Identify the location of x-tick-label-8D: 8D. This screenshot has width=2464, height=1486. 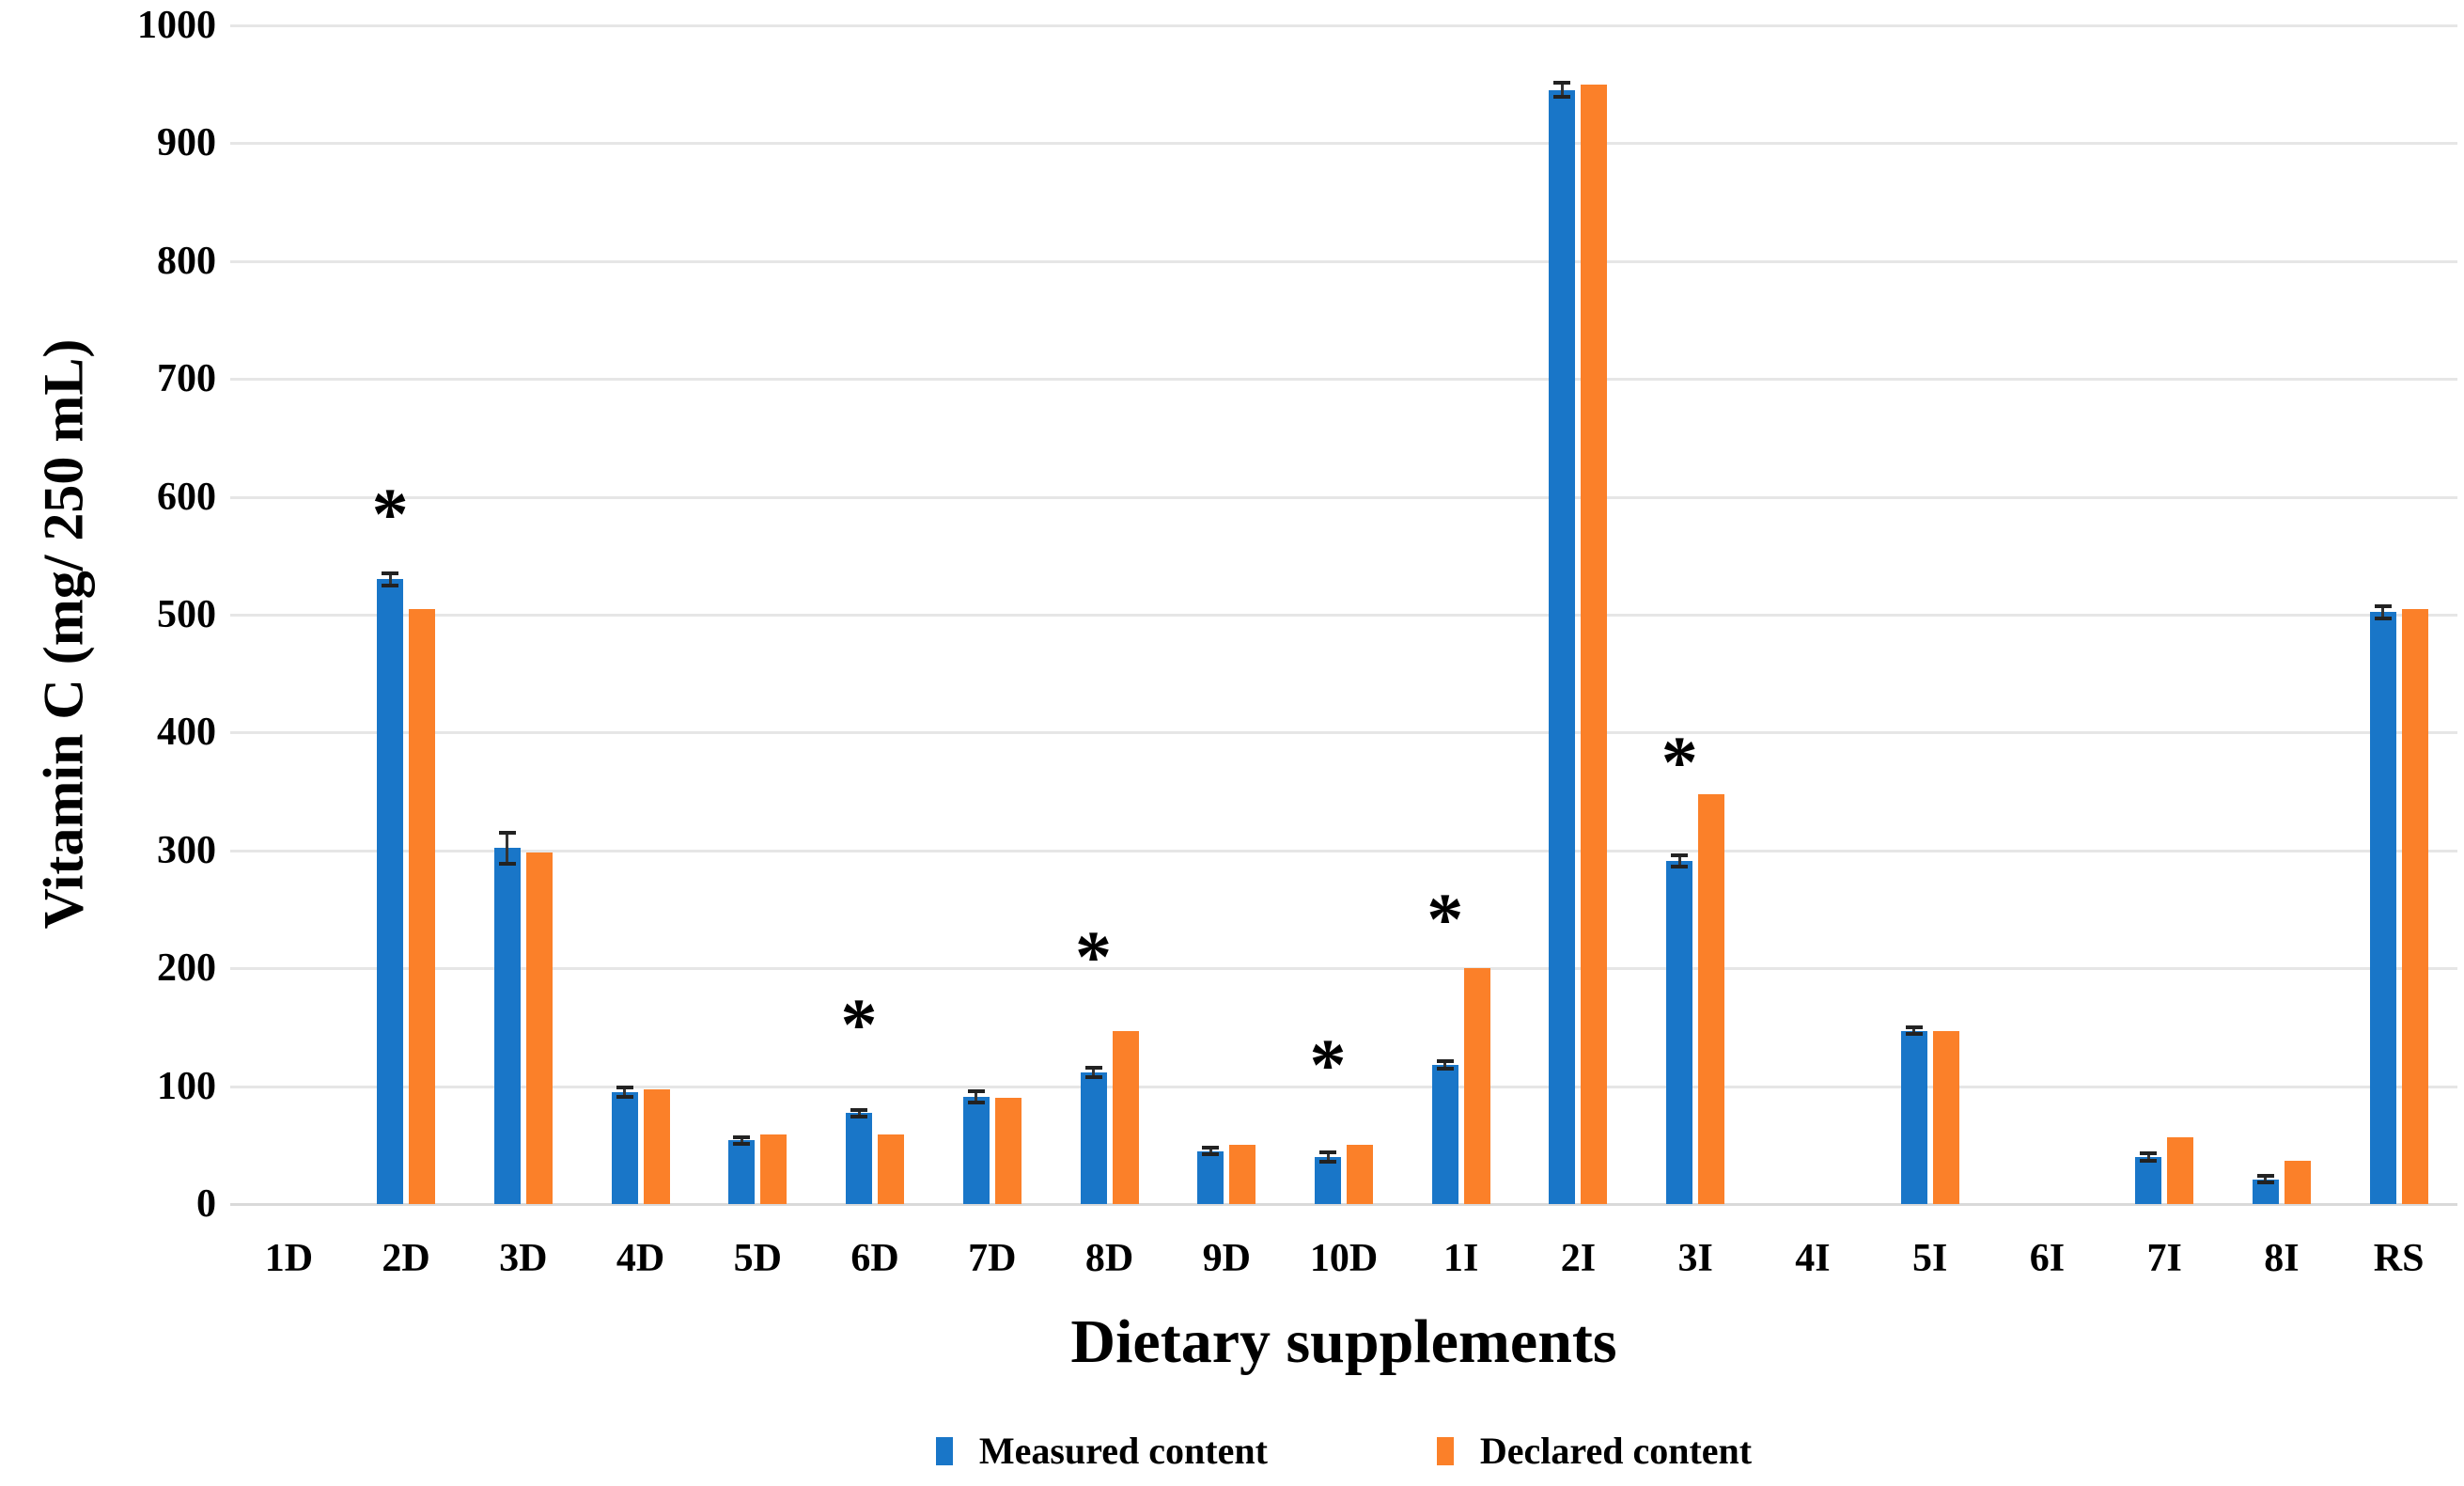
(1109, 1258).